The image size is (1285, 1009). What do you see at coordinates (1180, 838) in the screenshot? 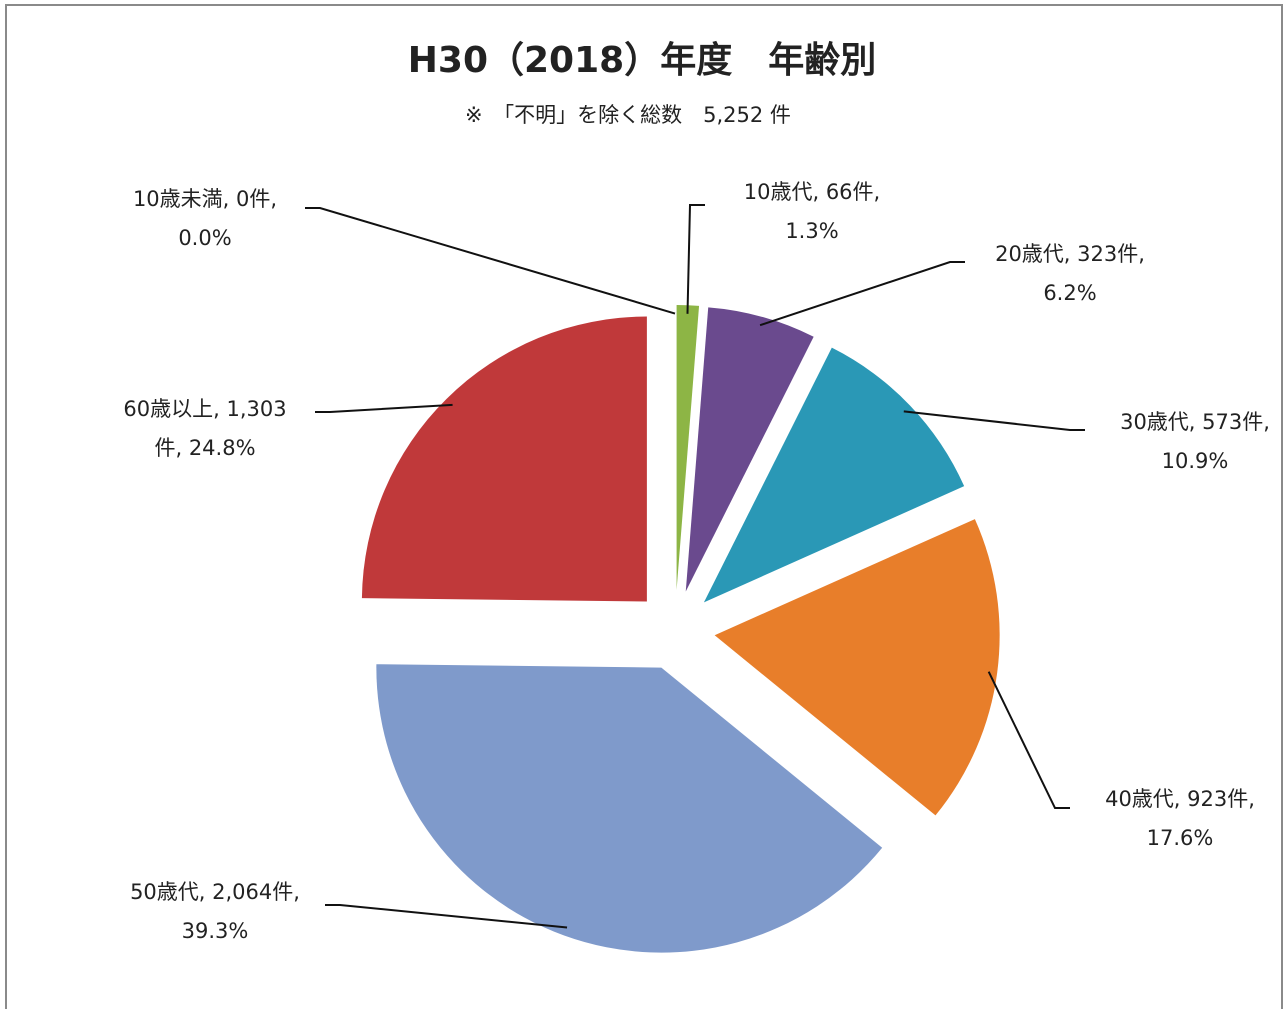
I see `data-label: 17.6%` at bounding box center [1180, 838].